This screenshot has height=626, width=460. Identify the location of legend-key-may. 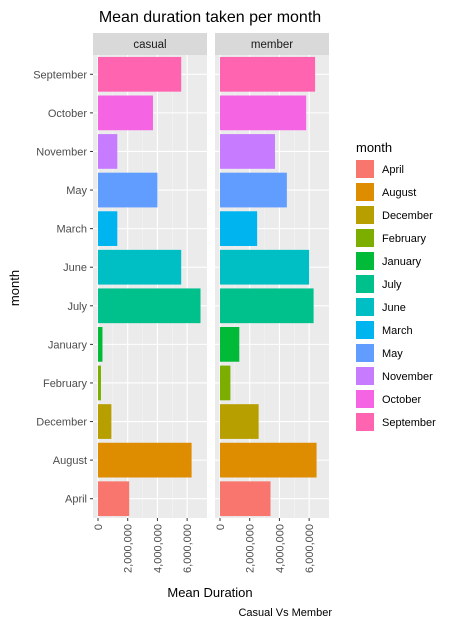
(365, 353).